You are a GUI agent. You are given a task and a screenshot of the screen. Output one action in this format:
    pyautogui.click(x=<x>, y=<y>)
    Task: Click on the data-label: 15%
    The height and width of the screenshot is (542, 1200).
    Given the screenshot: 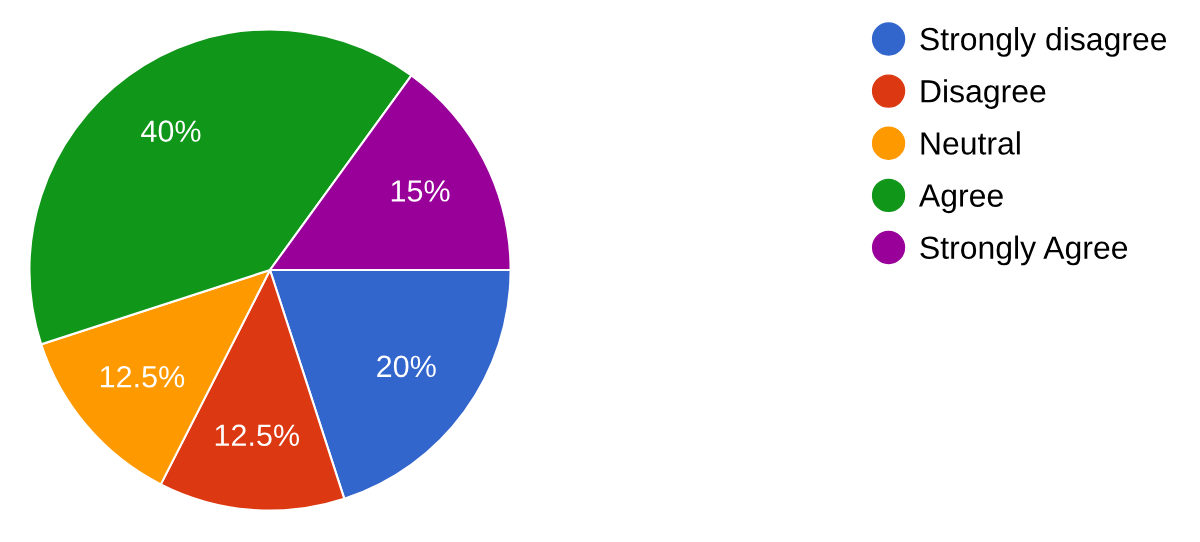 What is the action you would take?
    pyautogui.click(x=420, y=191)
    